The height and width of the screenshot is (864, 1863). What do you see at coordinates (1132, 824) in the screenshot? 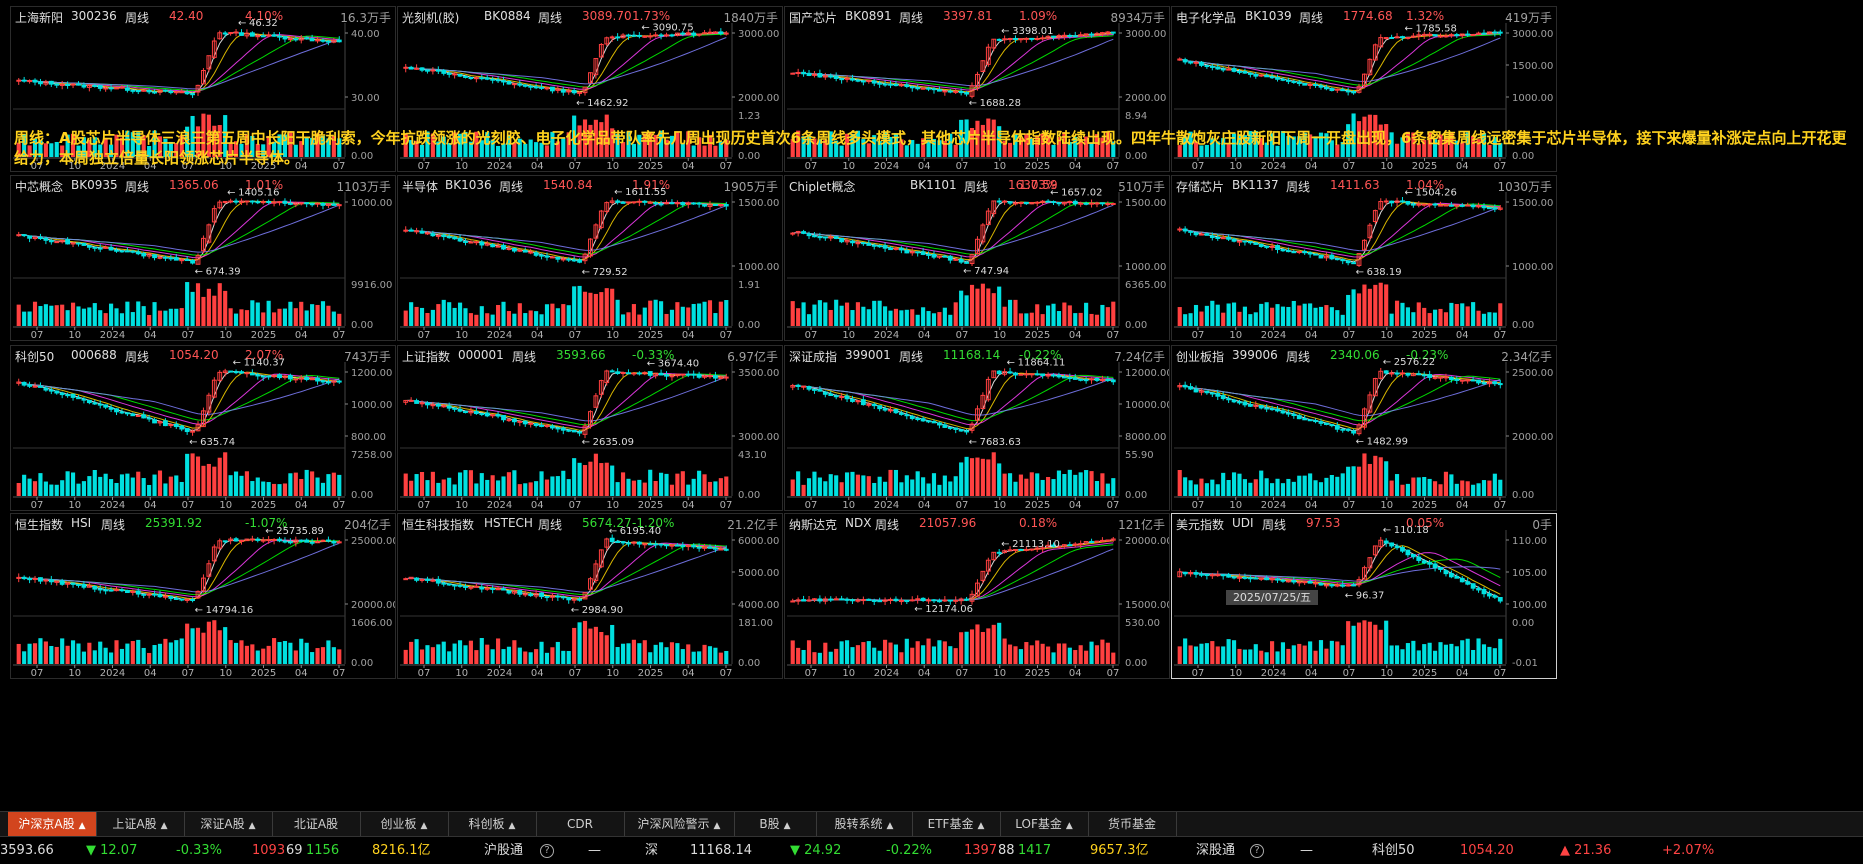
I see `market-tab: 货币基金` at bounding box center [1132, 824].